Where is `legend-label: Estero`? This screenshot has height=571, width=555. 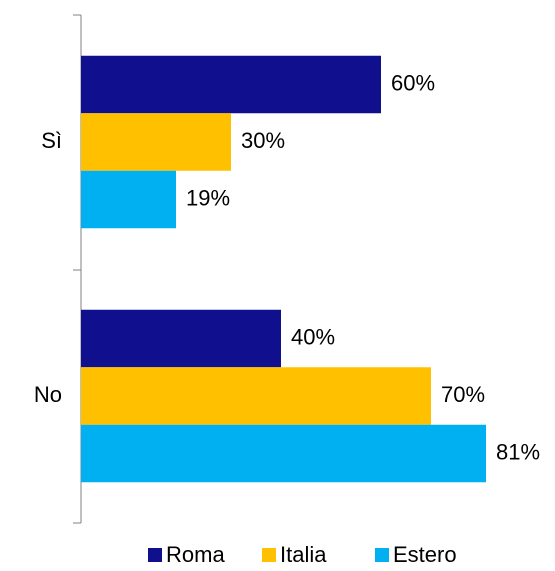 legend-label: Estero is located at coordinates (425, 554).